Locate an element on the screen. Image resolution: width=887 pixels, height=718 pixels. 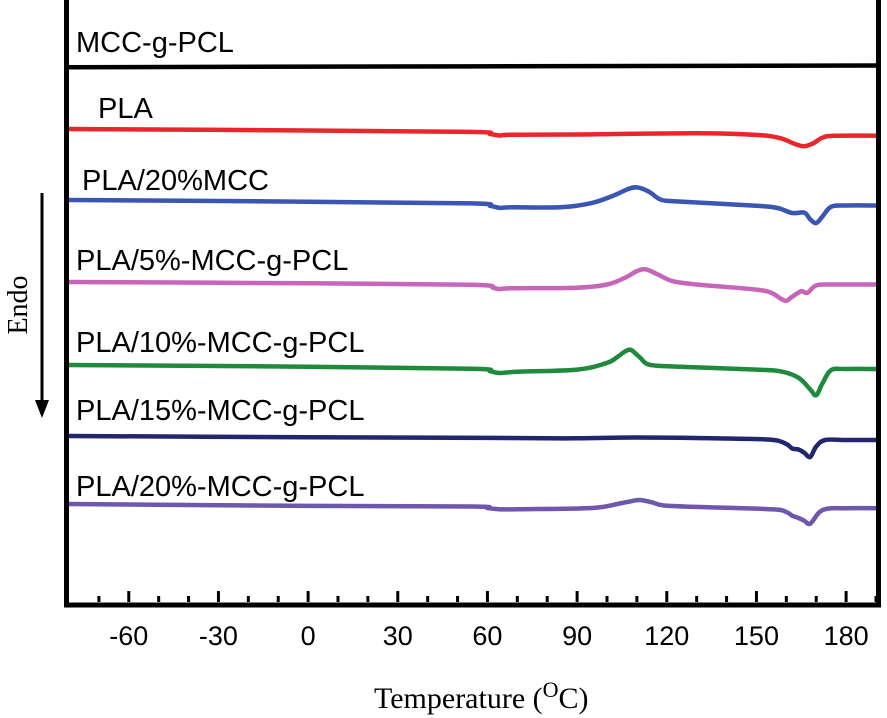
x-axis-ticks is located at coordinates (487, 596).